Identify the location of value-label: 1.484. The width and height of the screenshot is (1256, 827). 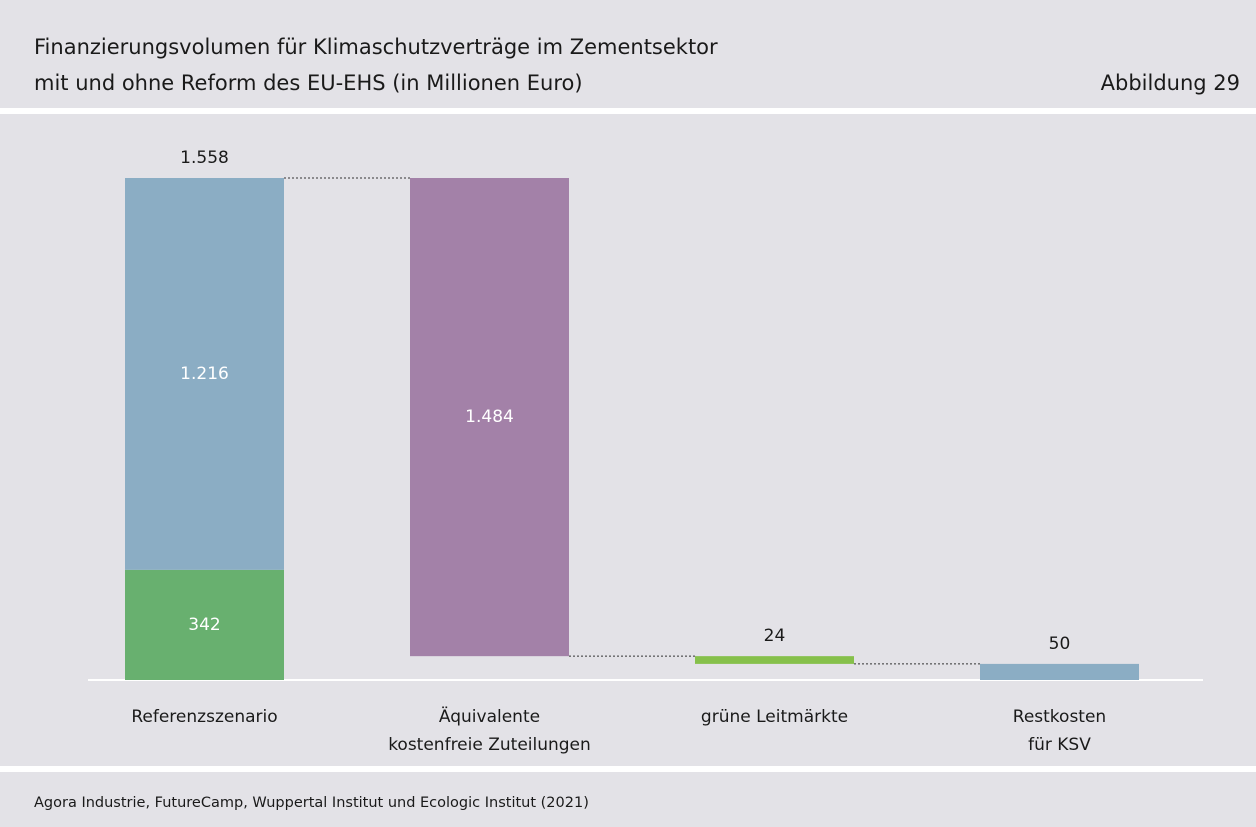
(489, 417).